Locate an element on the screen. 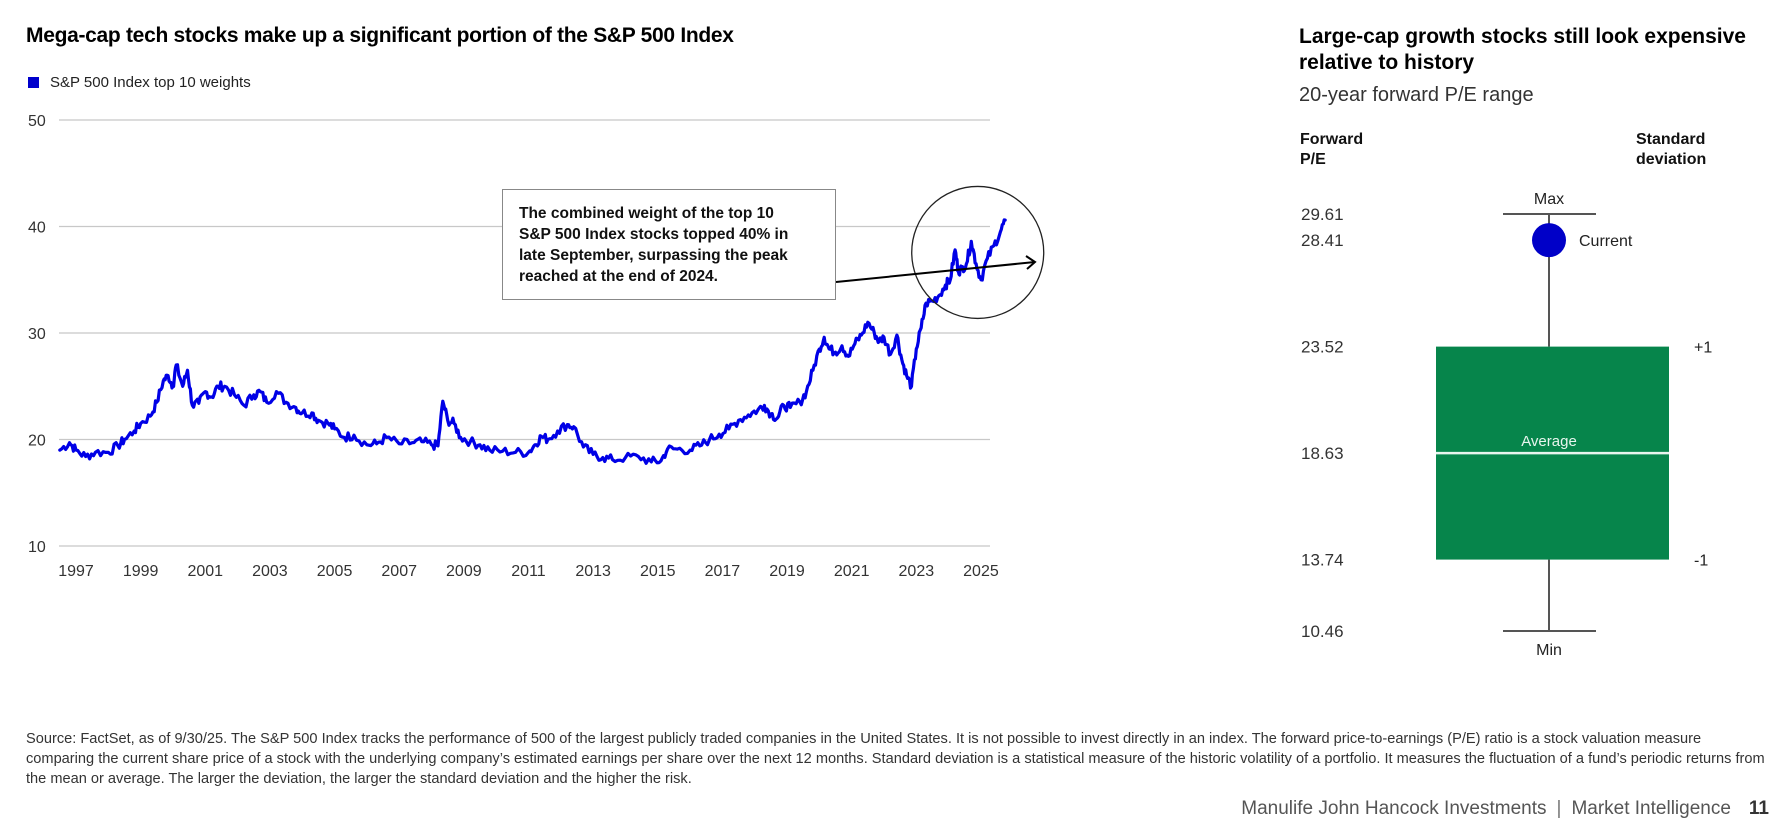 The width and height of the screenshot is (1787, 832). x-tick-label: 2009 is located at coordinates (464, 571).